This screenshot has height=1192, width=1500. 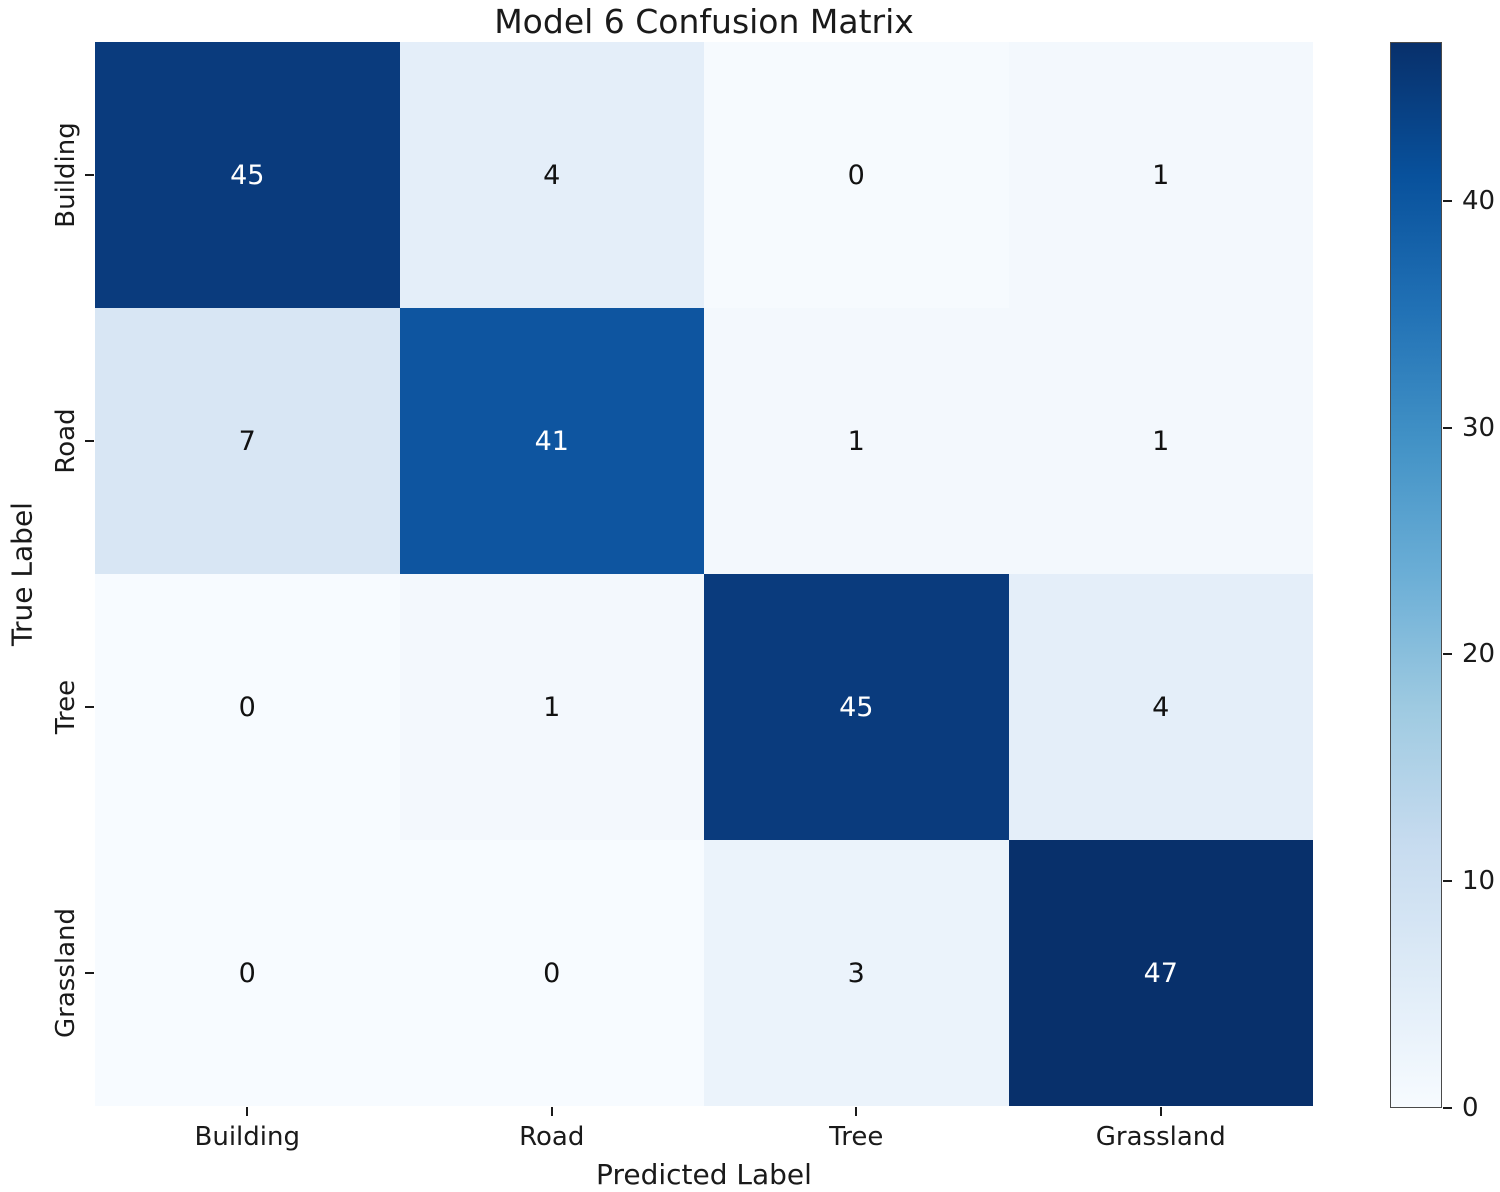 What do you see at coordinates (247, 1111) in the screenshot?
I see `xtick-mark-building` at bounding box center [247, 1111].